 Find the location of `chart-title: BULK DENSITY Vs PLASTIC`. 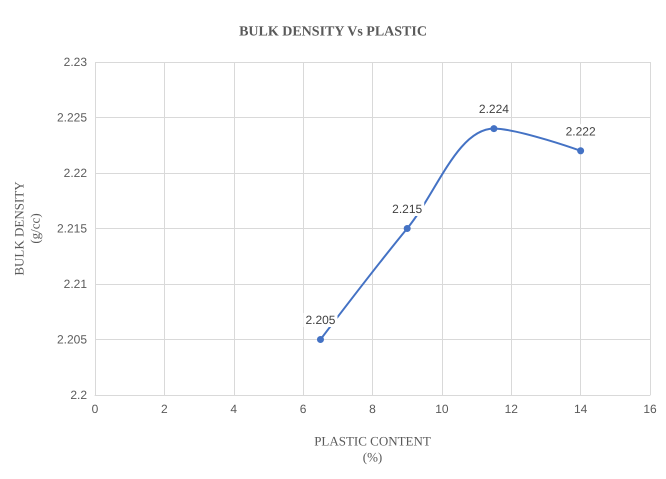

chart-title: BULK DENSITY Vs PLASTIC is located at coordinates (333, 32).